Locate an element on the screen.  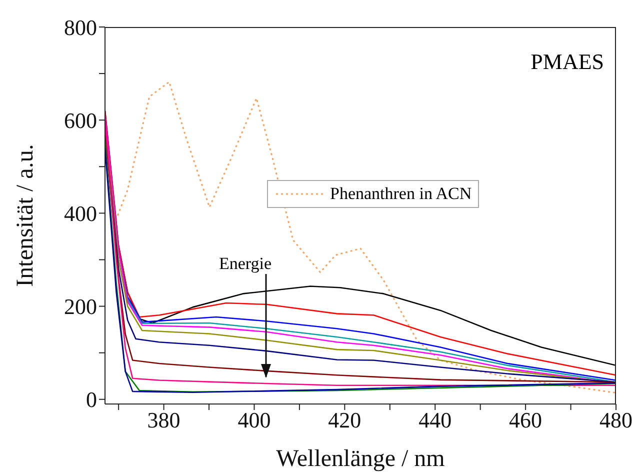
x-tick-label: 440 is located at coordinates (435, 420).